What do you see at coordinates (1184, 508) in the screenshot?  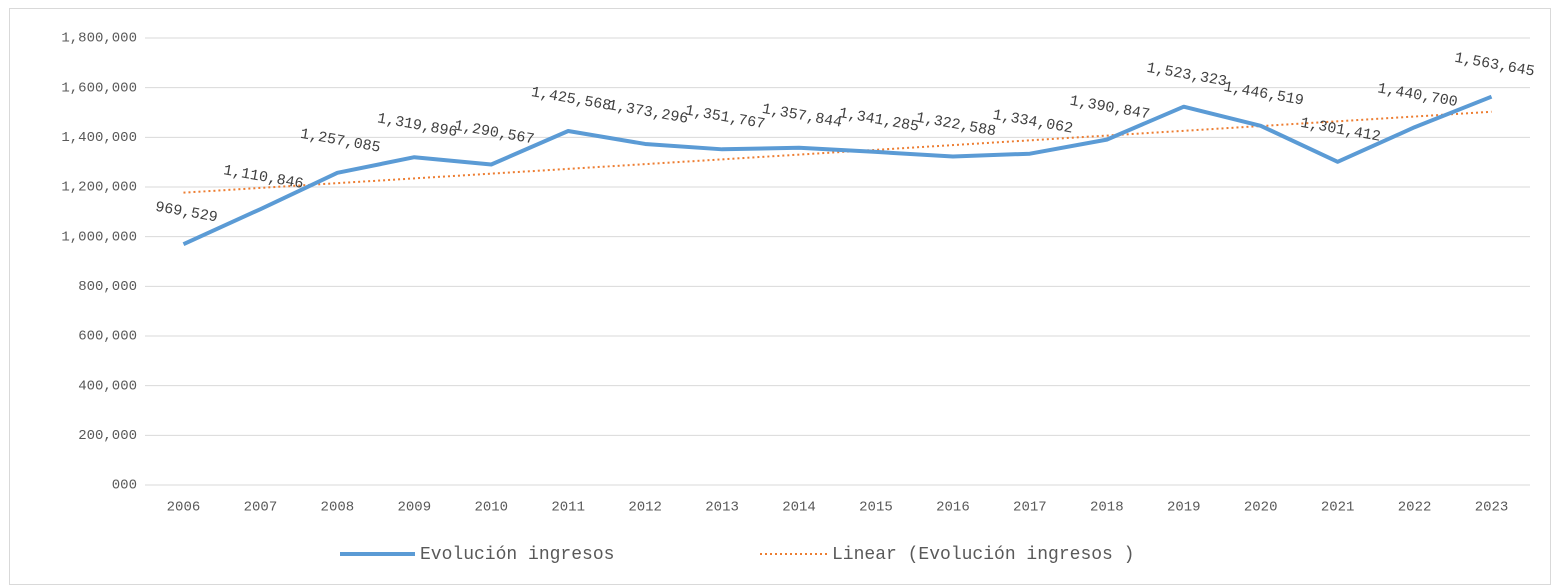 I see `x-tick-label: 2019` at bounding box center [1184, 508].